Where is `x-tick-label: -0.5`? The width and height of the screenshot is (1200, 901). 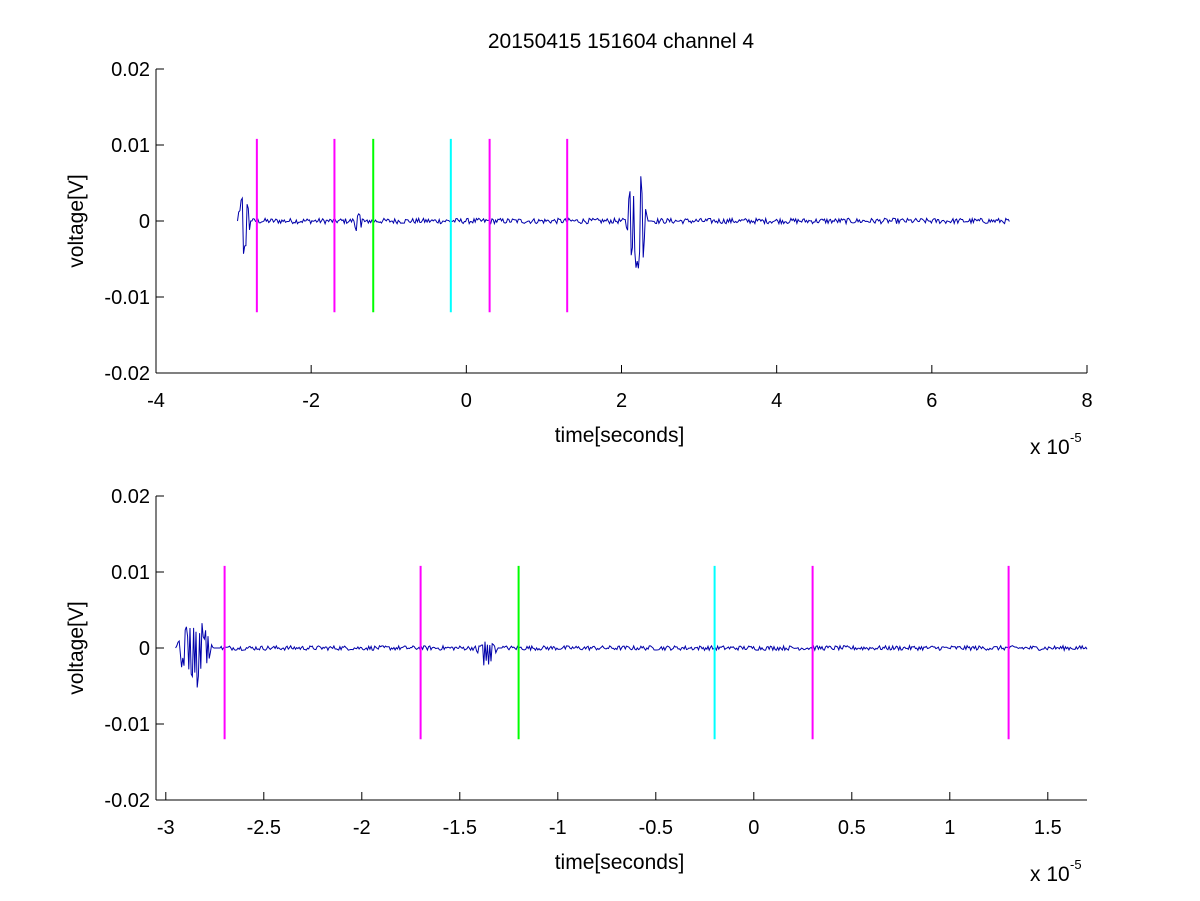 x-tick-label: -0.5 is located at coordinates (656, 828).